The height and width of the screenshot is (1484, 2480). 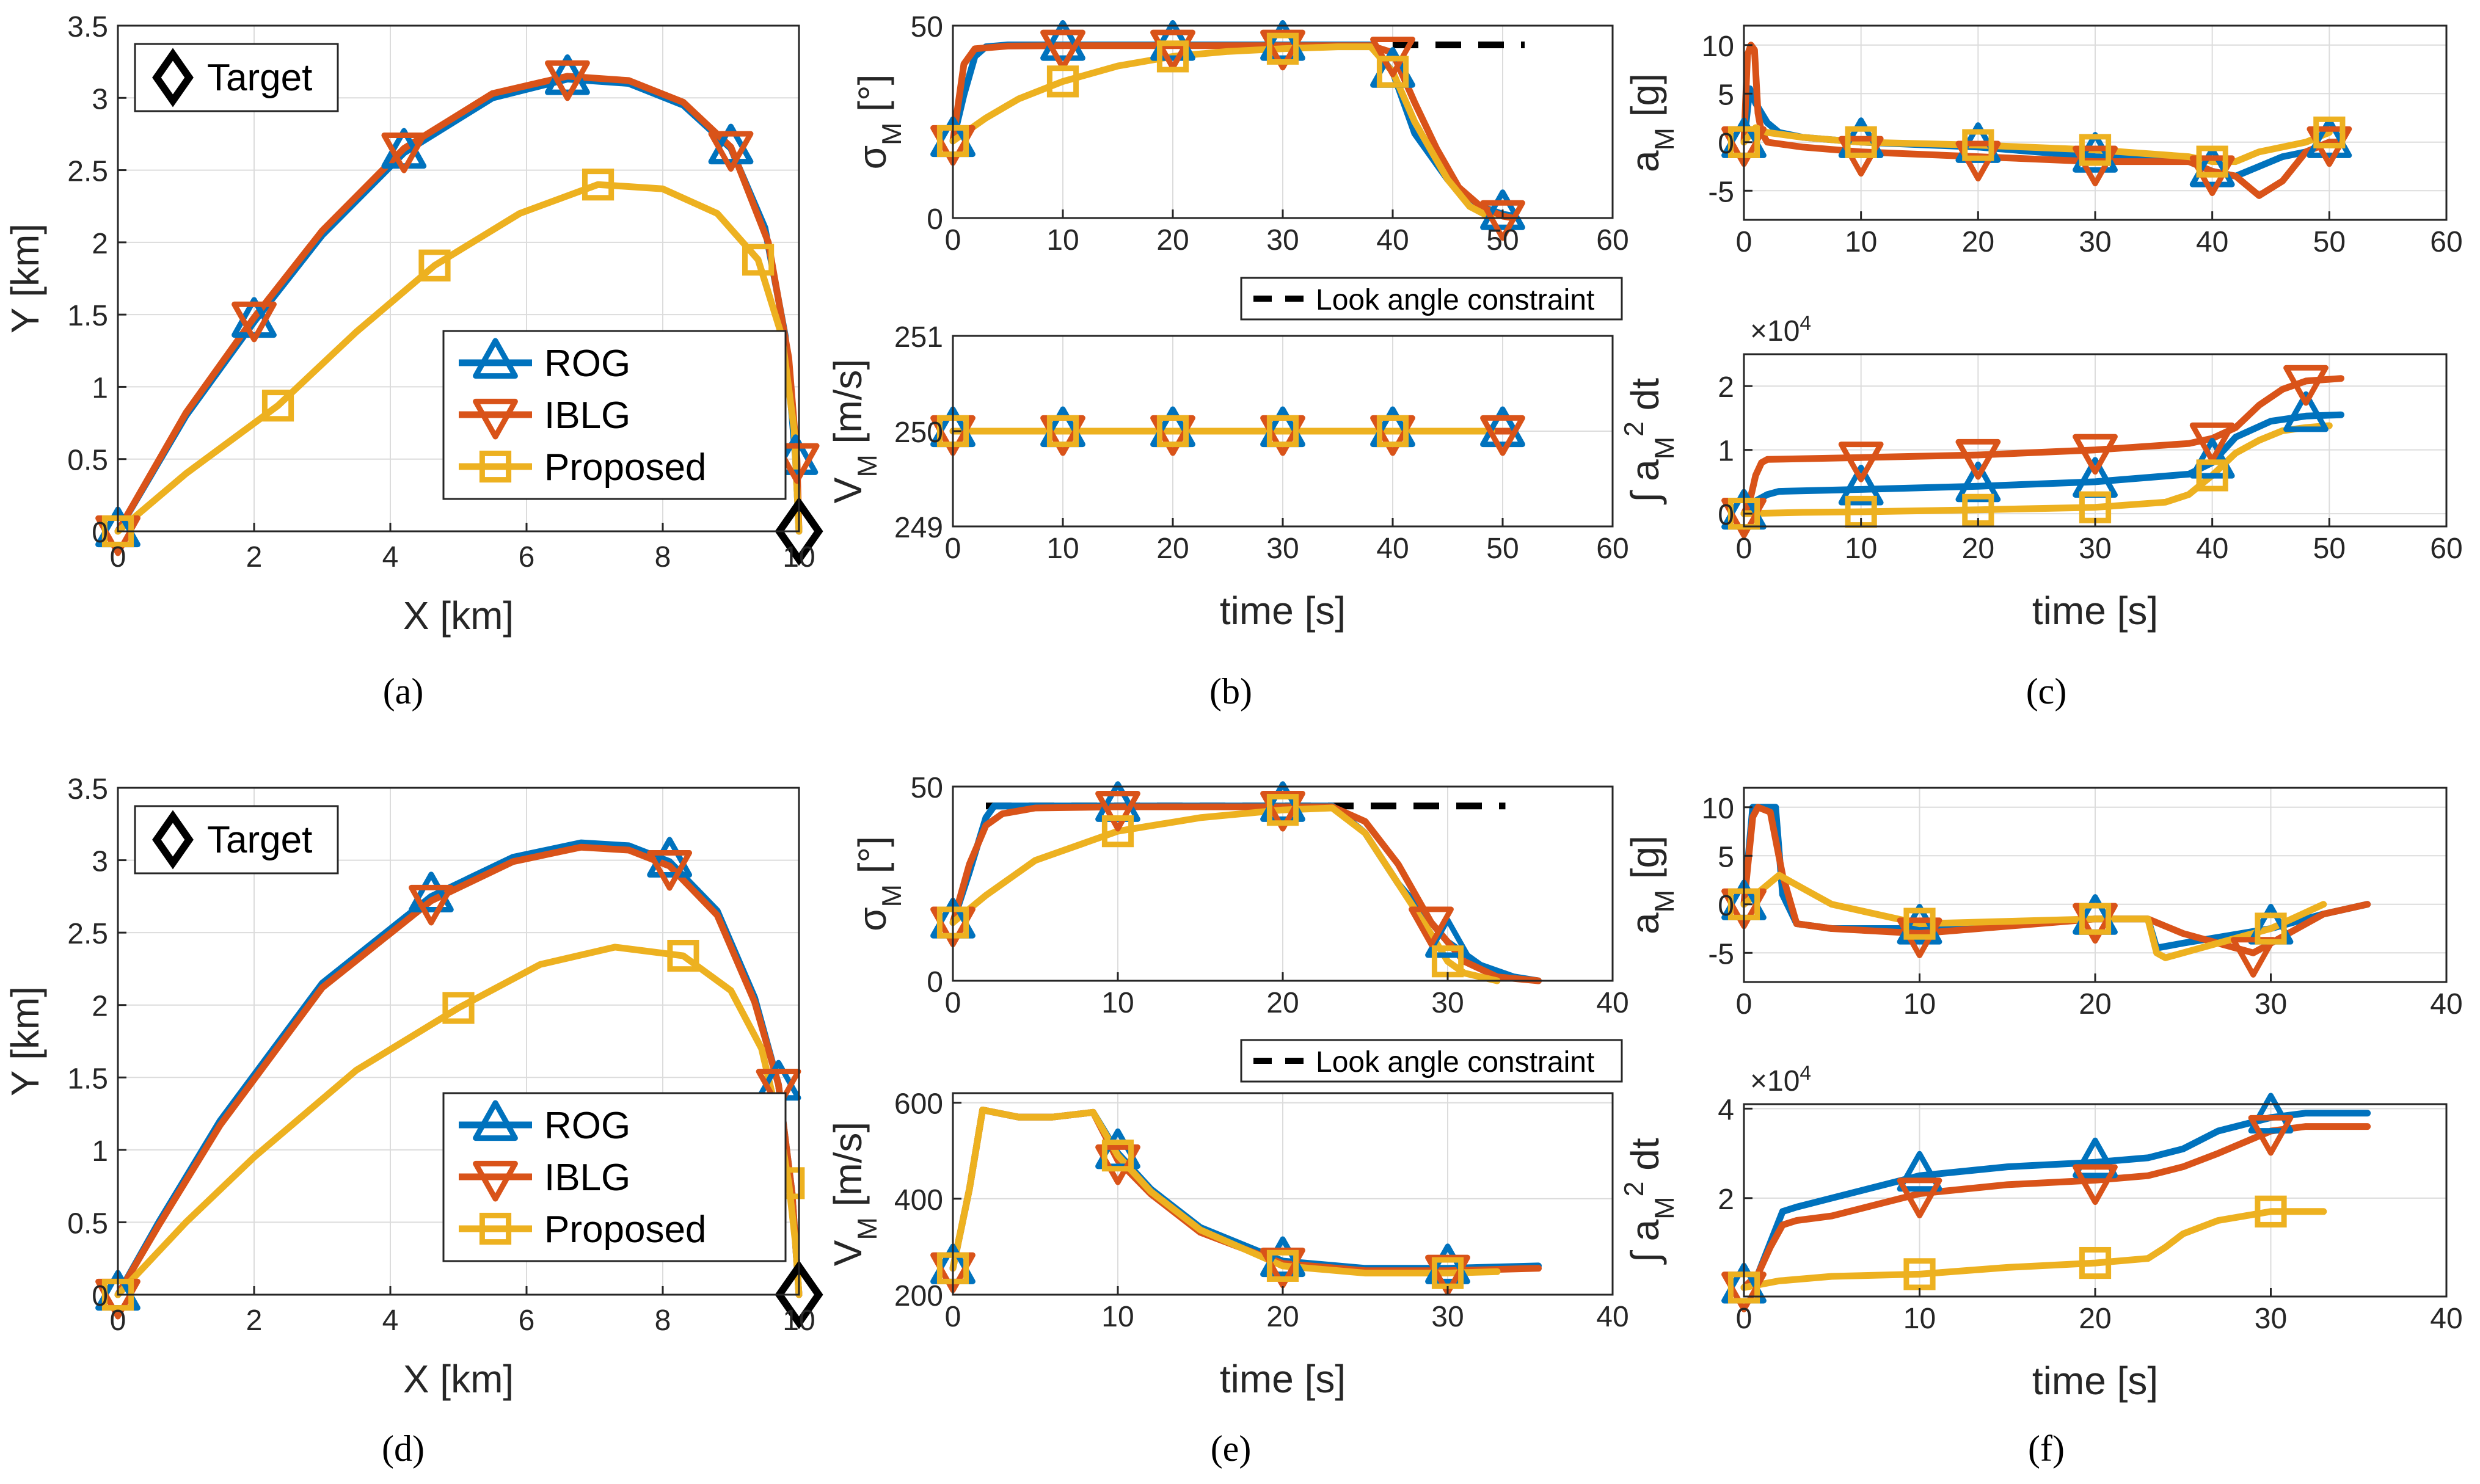 I want to click on legend-trajectory-d: Target ROG IBLG Proposed, so click(x=460, y=1033).